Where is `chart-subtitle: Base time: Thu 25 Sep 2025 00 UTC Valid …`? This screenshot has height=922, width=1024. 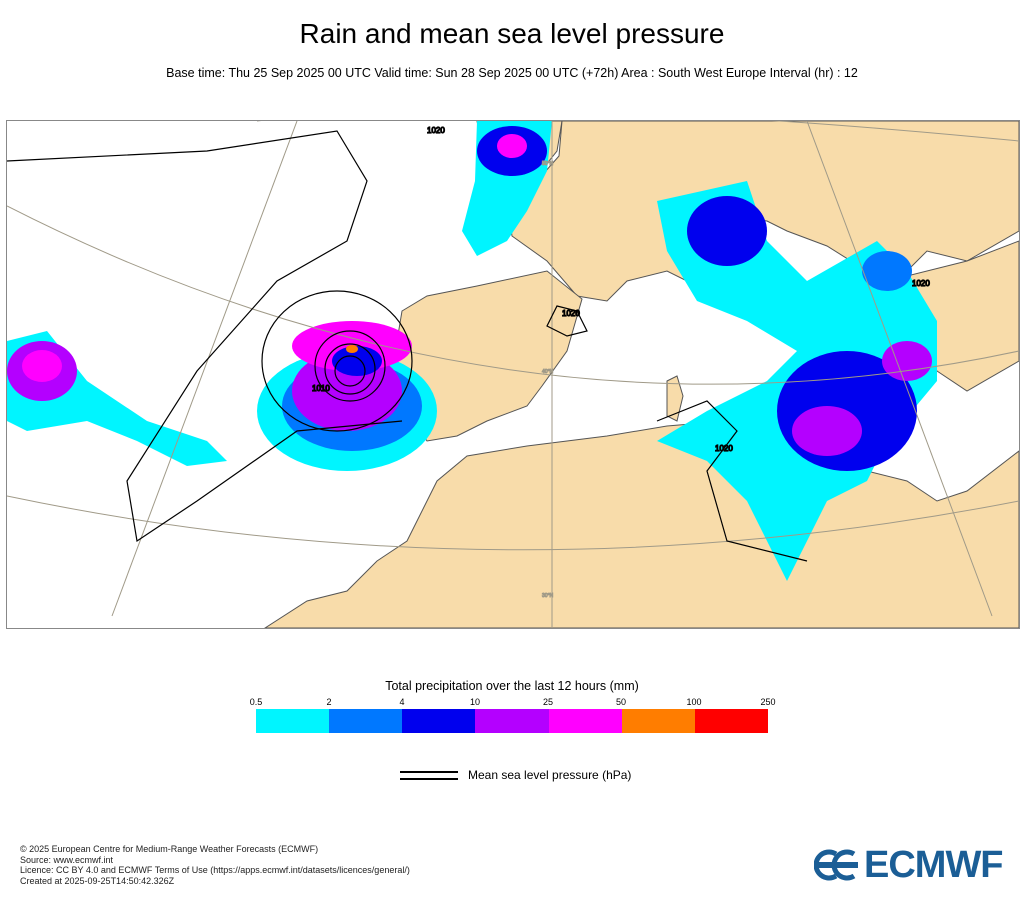 chart-subtitle: Base time: Thu 25 Sep 2025 00 UTC Valid … is located at coordinates (512, 73).